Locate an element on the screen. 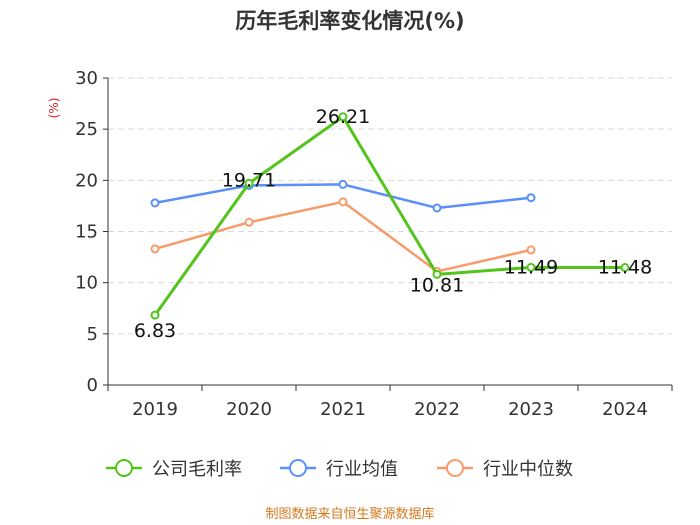 The height and width of the screenshot is (525, 700). data-label: 19.71 is located at coordinates (249, 180).